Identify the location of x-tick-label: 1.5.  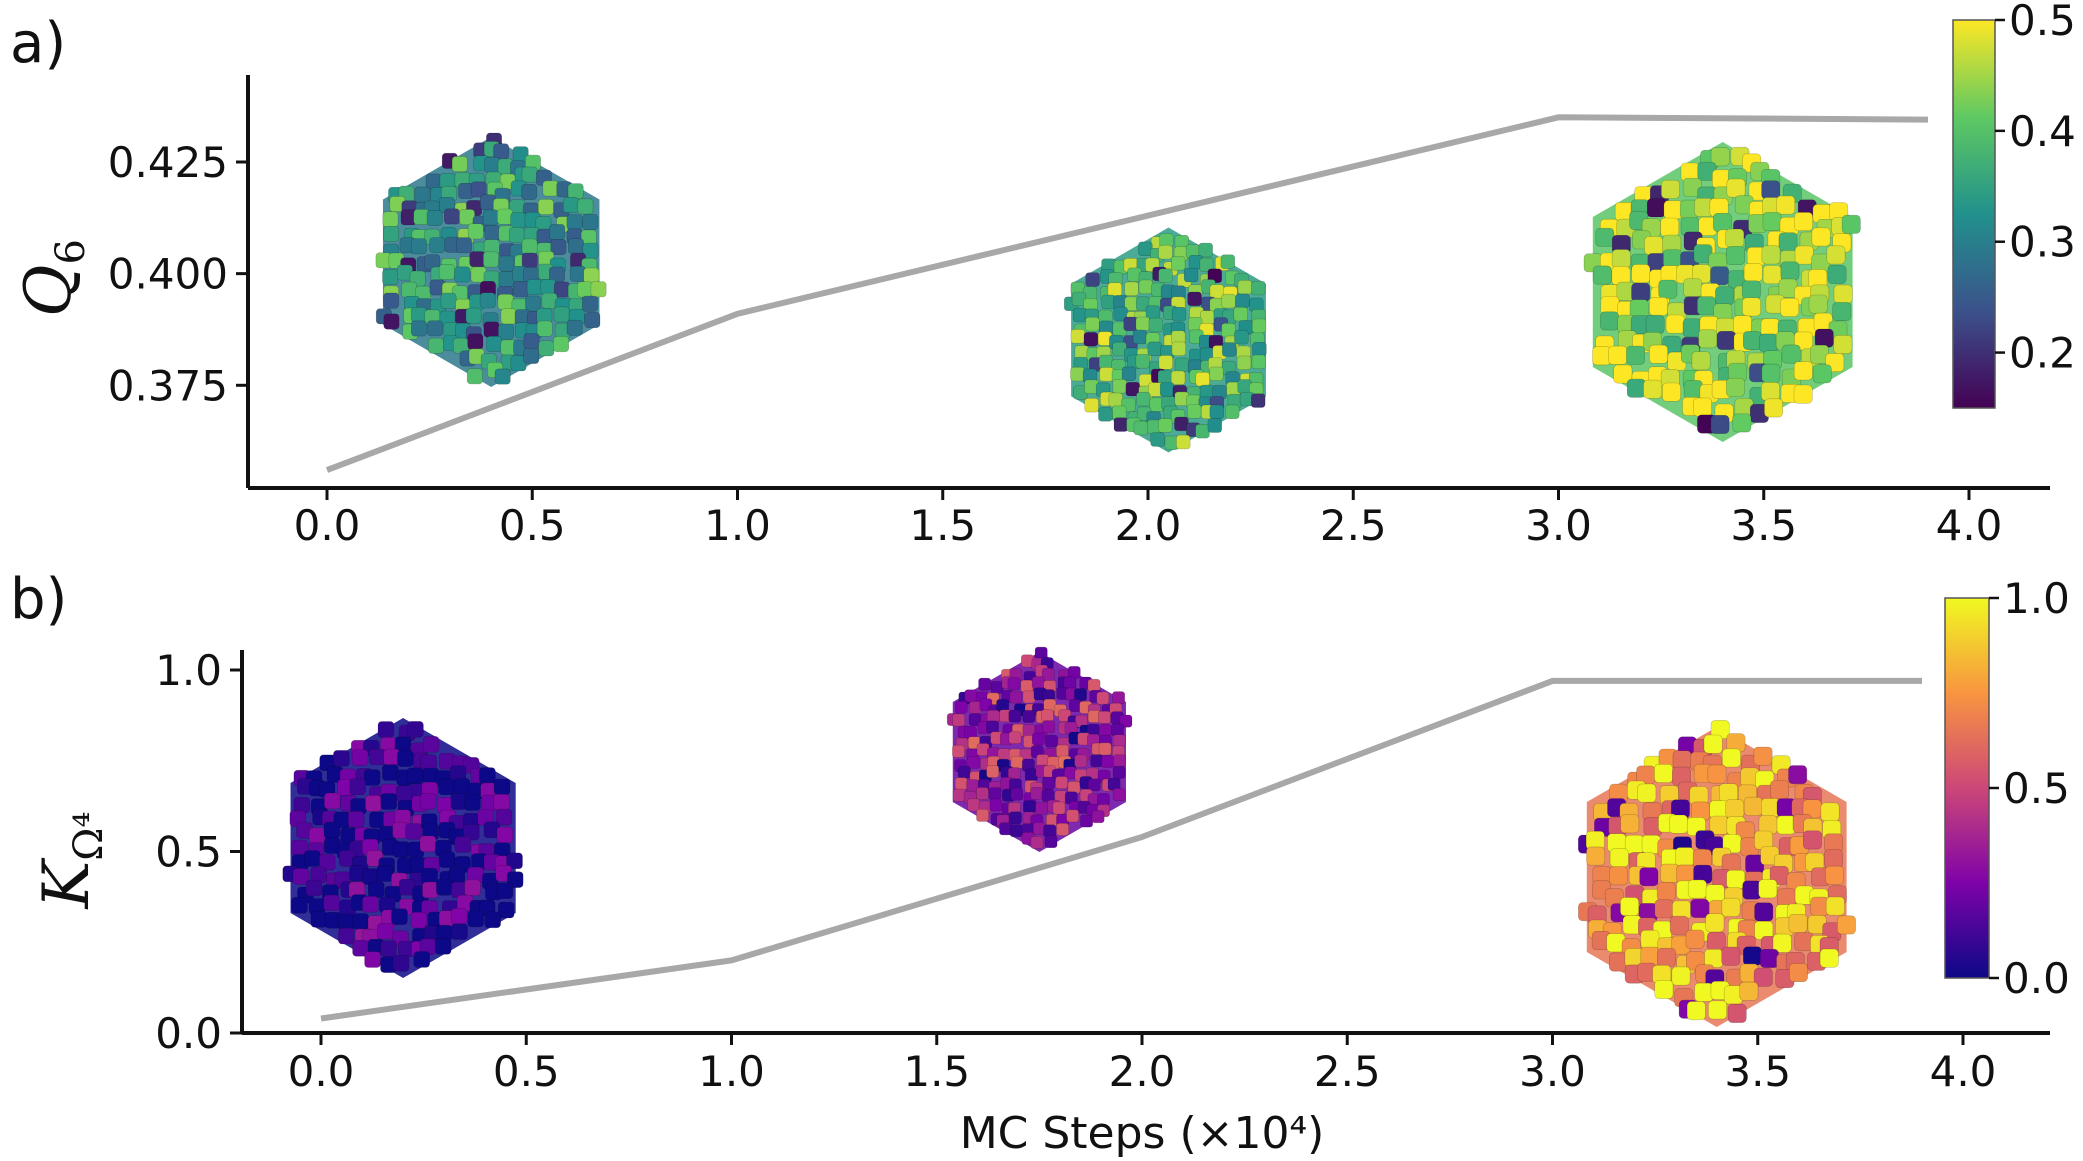
(942, 525).